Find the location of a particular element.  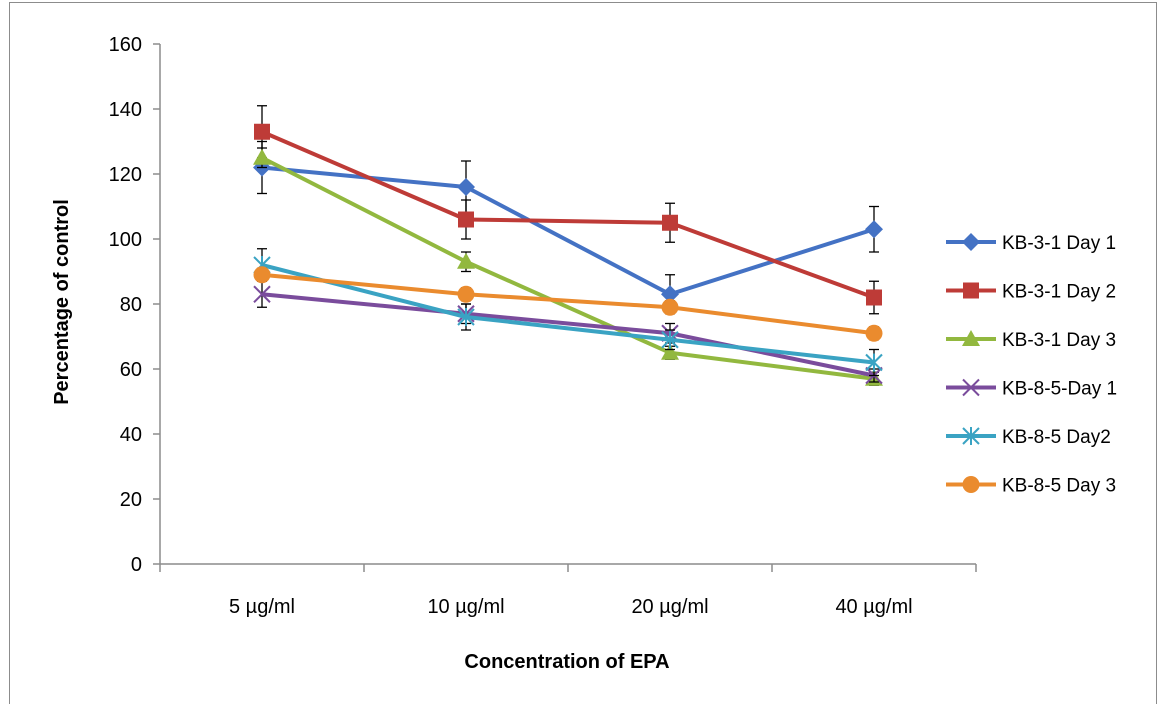

y-tick-label: 20 is located at coordinates (131, 500).